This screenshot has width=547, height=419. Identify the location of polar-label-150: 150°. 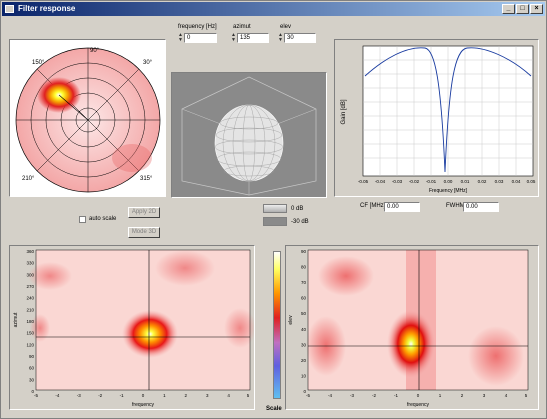
(38, 63).